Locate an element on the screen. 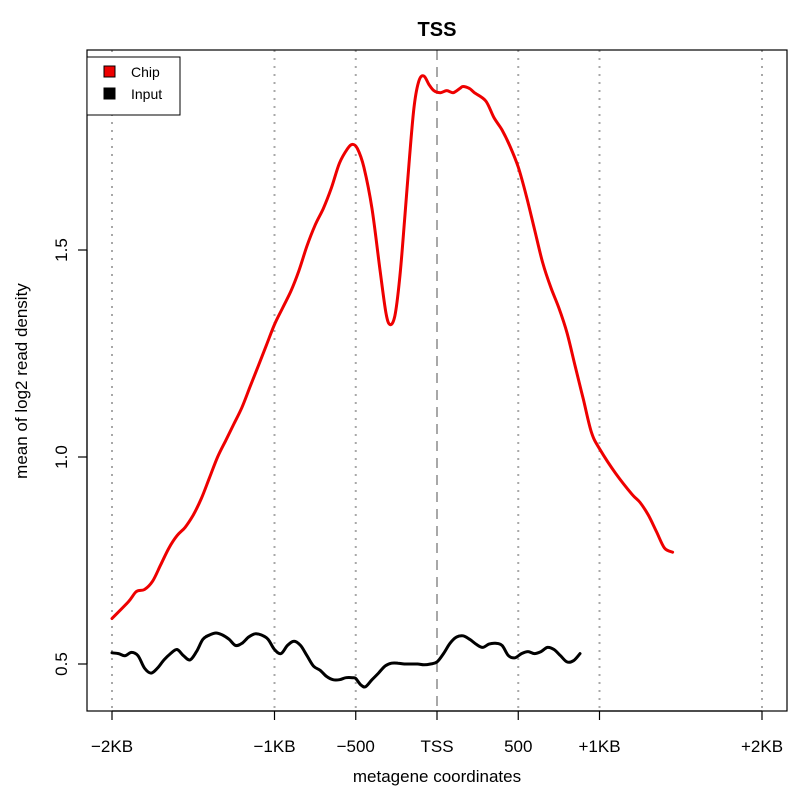 Image resolution: width=794 pixels, height=802 pixels. x-axis: −2KB −1KB −500 TSS 500 +1KB +2KB is located at coordinates (437, 733).